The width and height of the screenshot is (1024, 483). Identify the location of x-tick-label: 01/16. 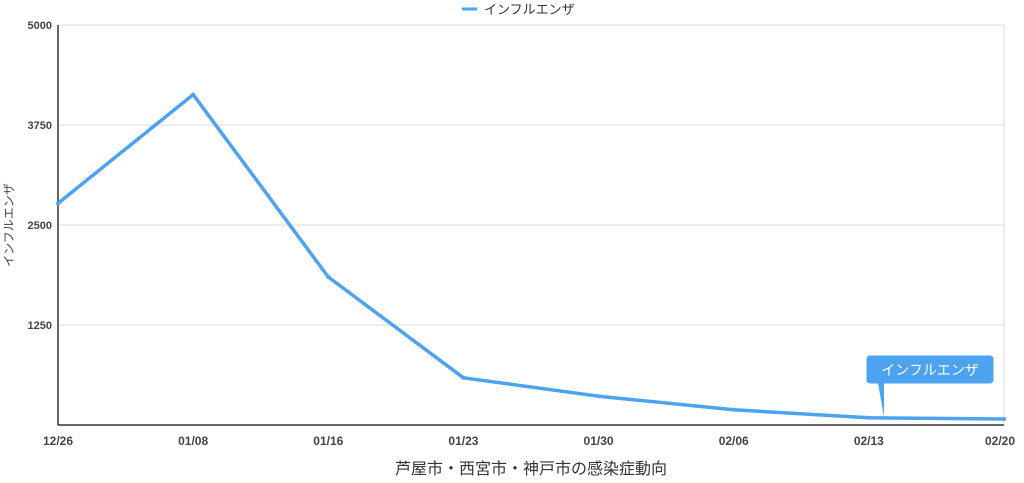
(328, 441).